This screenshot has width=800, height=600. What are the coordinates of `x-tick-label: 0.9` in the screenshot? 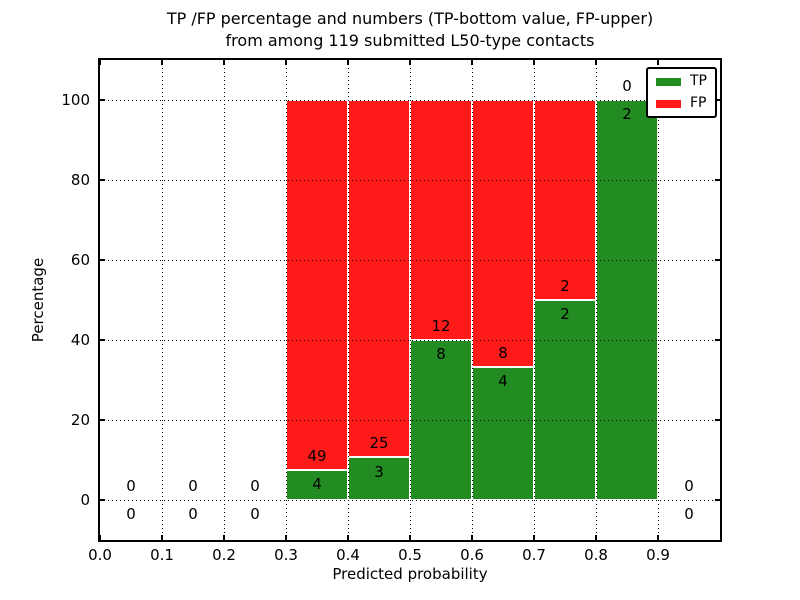 It's located at (658, 555).